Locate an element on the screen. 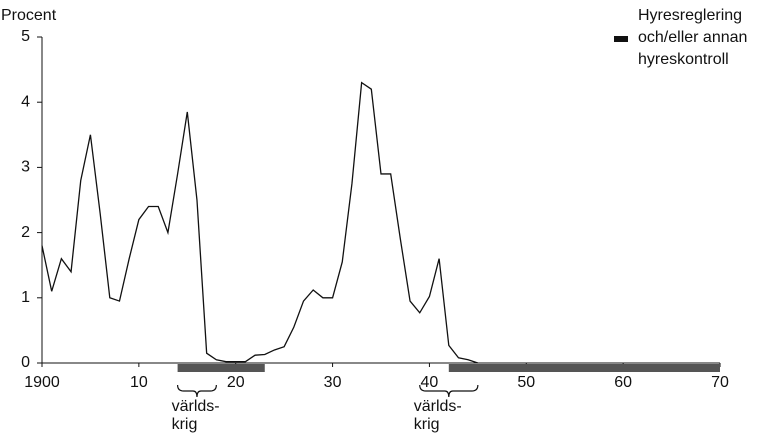  legend-label: hyreskontroll is located at coordinates (683, 59).